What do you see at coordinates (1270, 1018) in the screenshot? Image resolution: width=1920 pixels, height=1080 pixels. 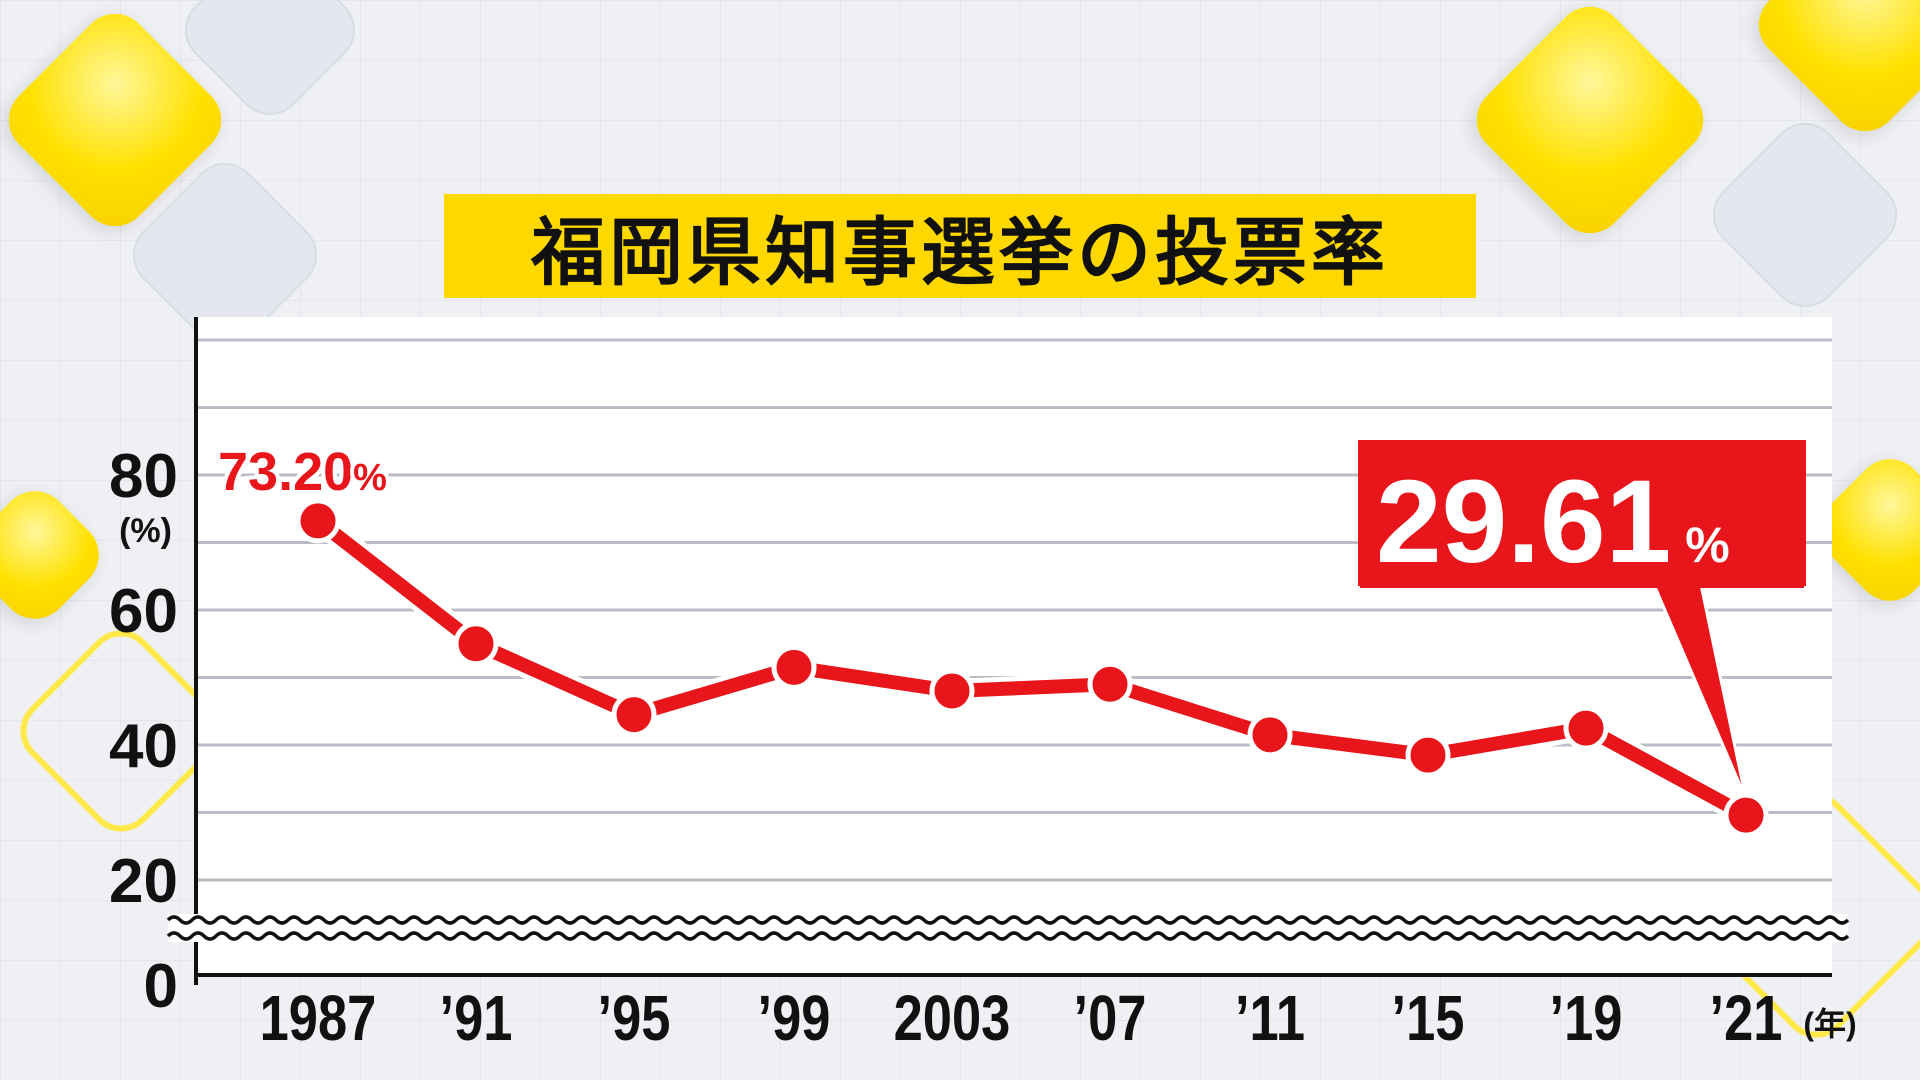 I see `x-tick-label: ’11` at bounding box center [1270, 1018].